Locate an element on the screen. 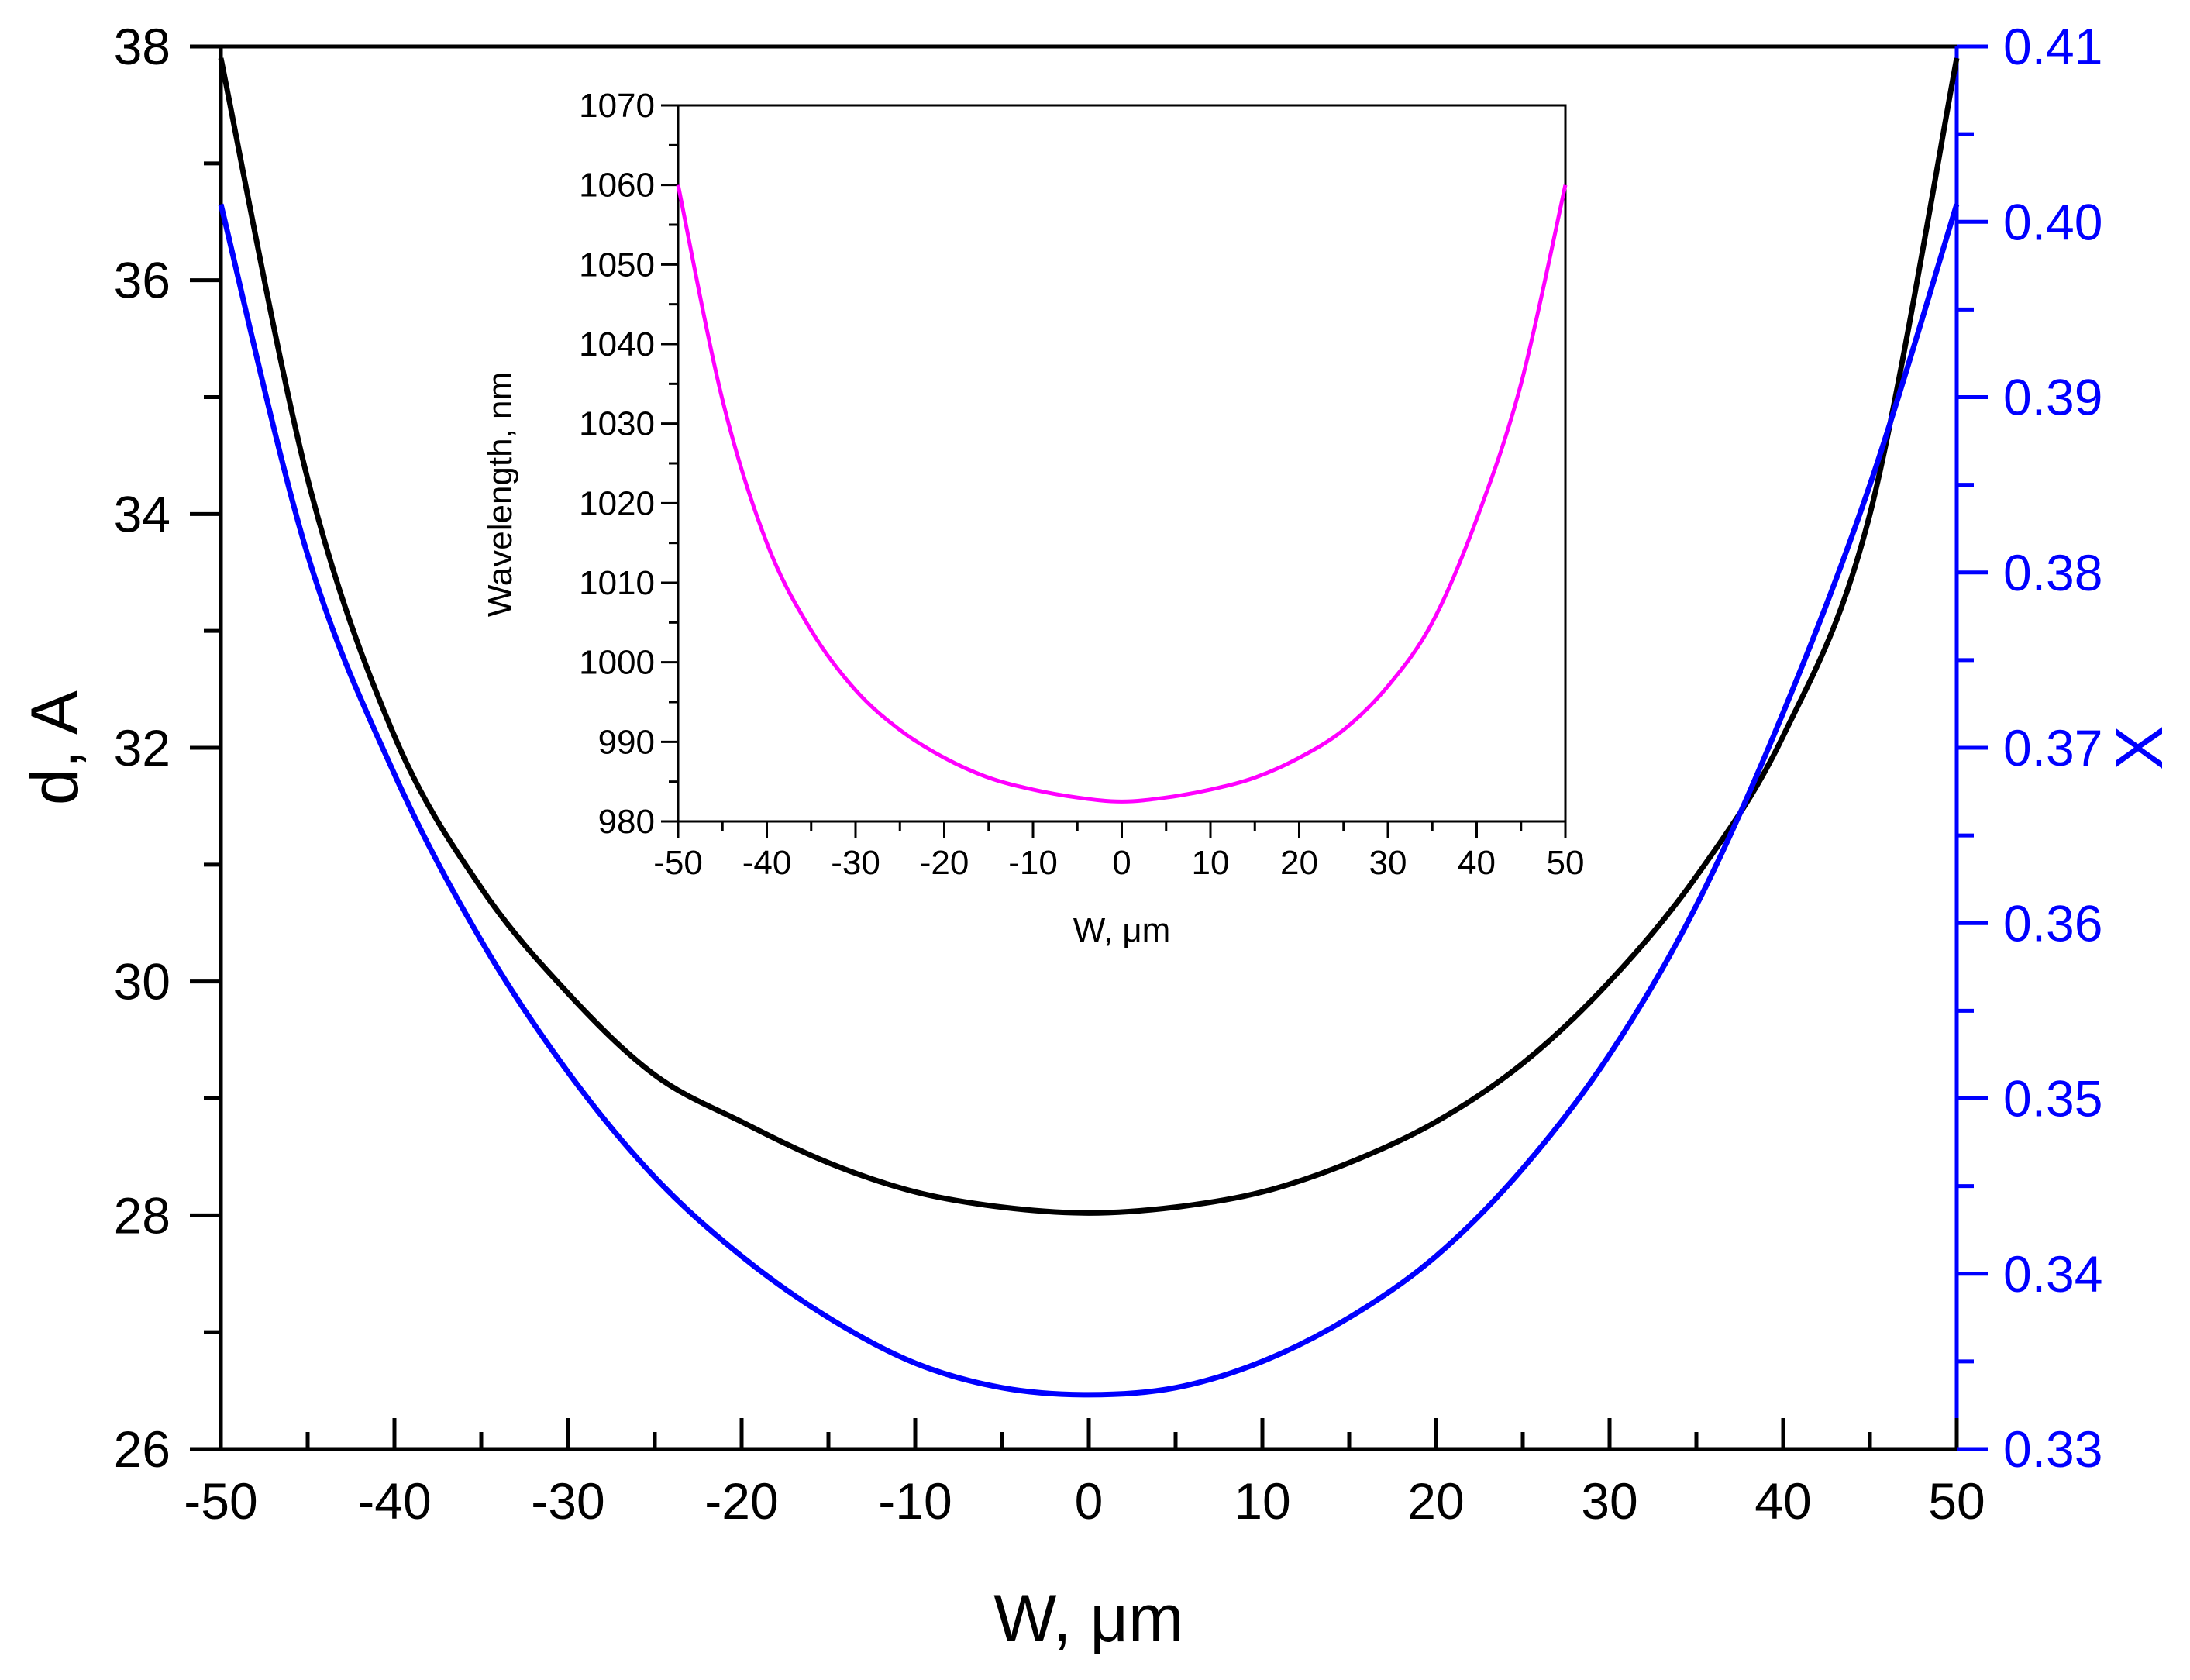 This screenshot has width=2190, height=1680. main-x-tick-label: -30 is located at coordinates (567, 1501).